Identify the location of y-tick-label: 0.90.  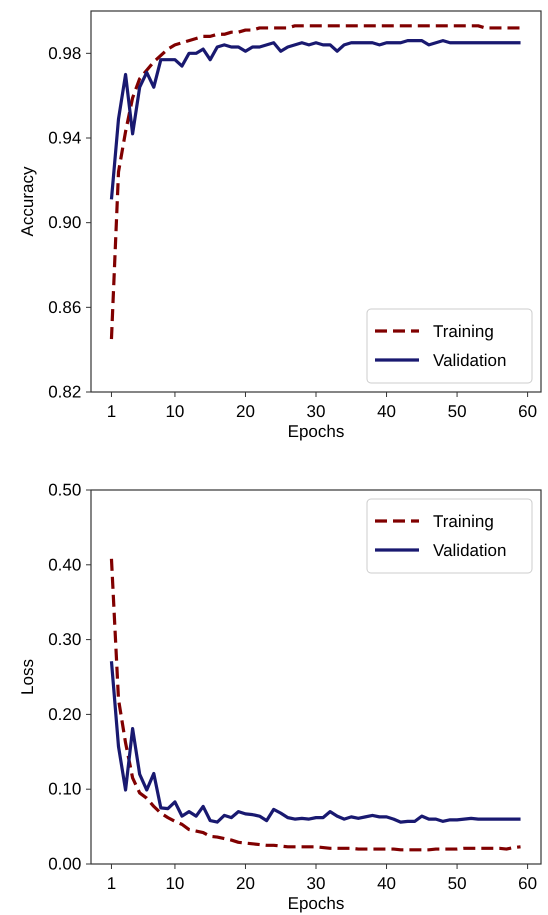
(65, 222).